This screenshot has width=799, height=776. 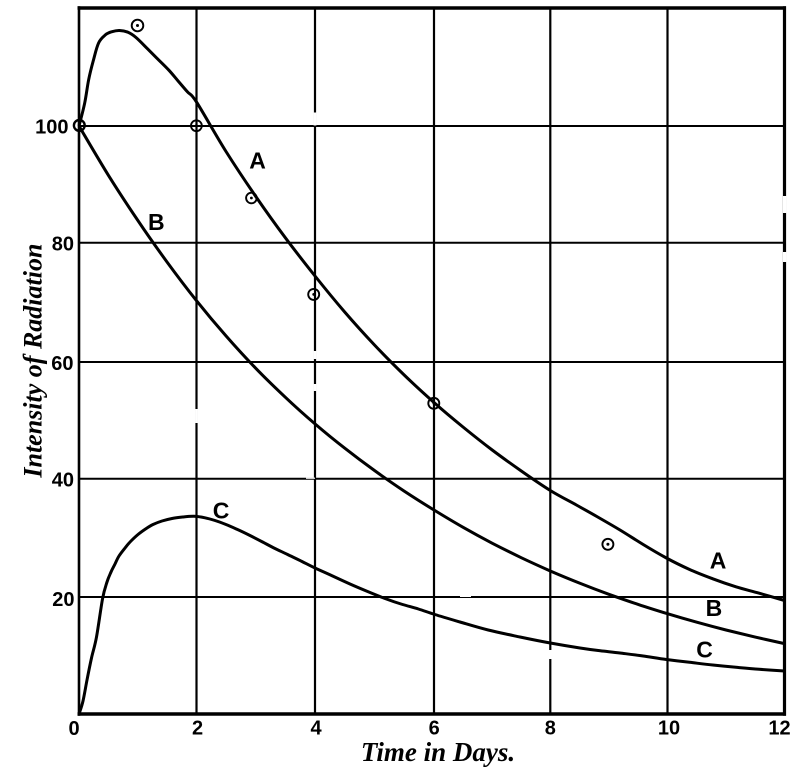 I want to click on svg-text: 40, so click(x=63, y=481).